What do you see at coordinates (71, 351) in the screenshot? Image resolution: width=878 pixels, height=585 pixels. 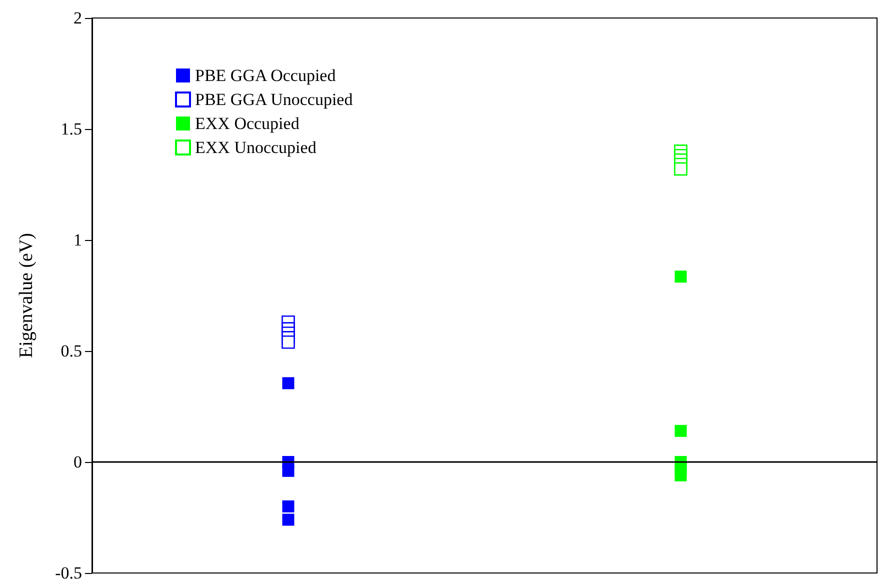 I see `y-tick-label: 0.5` at bounding box center [71, 351].